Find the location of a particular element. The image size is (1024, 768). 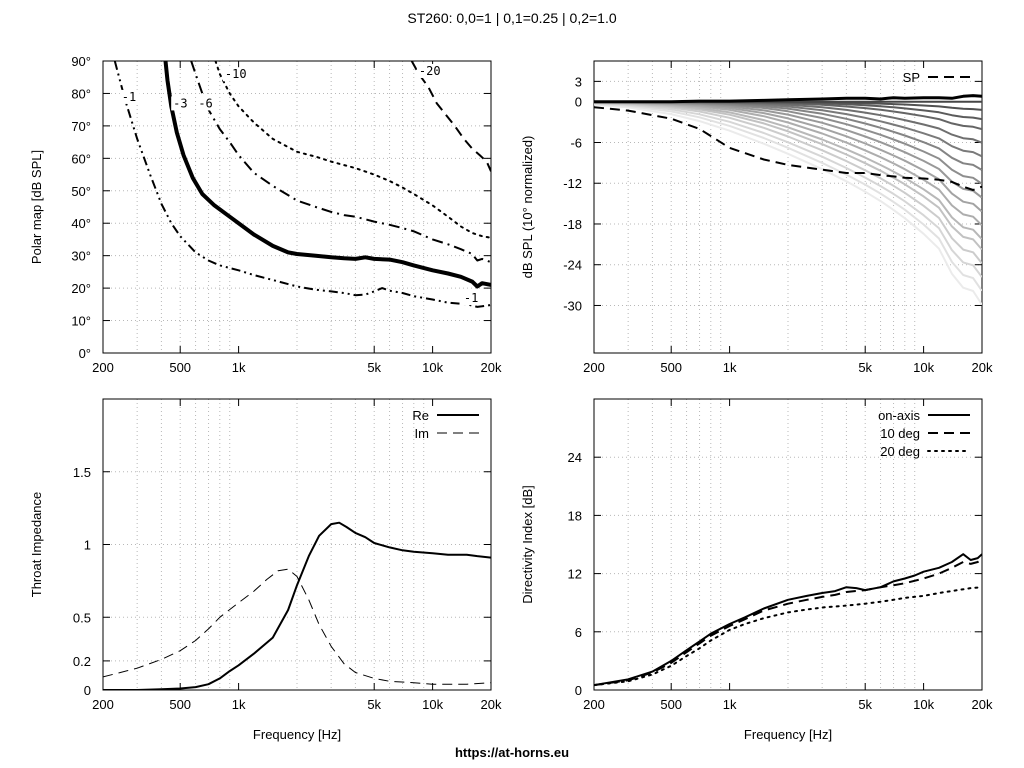

series-line-re is located at coordinates (297, 605).